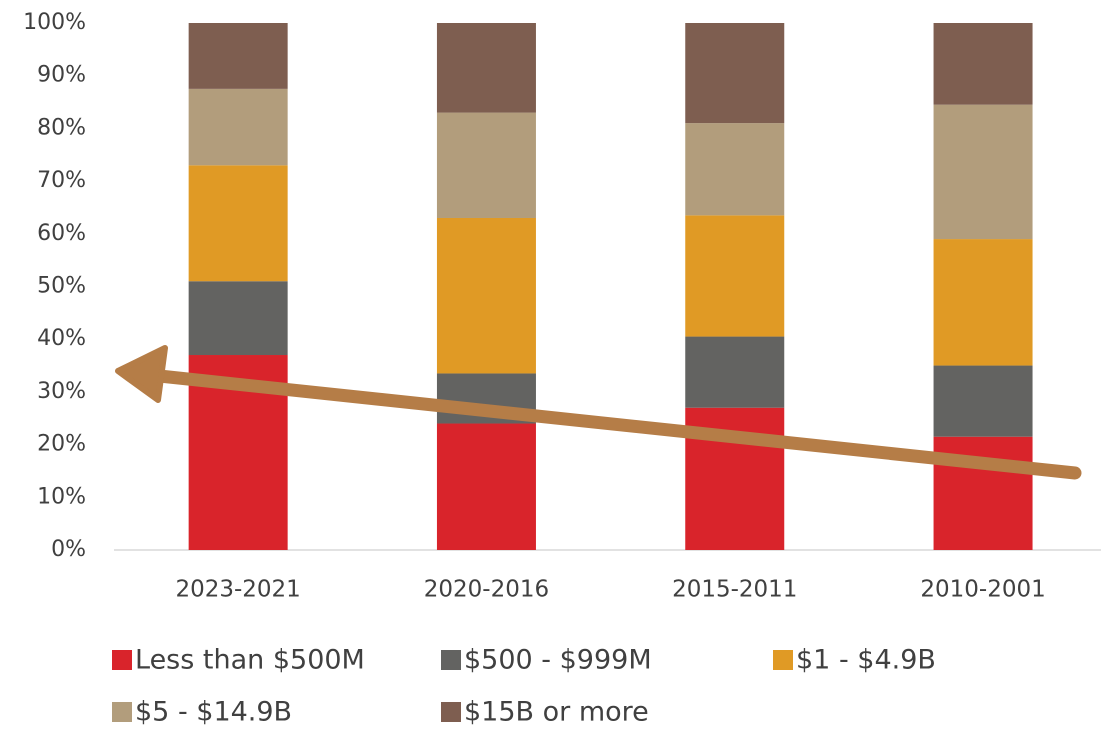 This screenshot has width=1101, height=731. Describe the element at coordinates (61, 391) in the screenshot. I see `y-tick-label: 30%` at that location.